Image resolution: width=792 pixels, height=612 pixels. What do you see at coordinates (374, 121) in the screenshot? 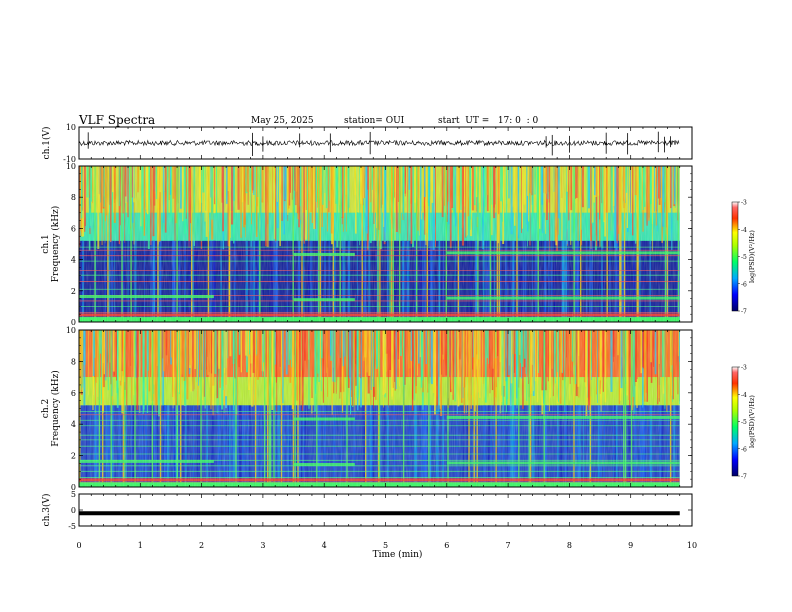
I see `station-label: station= OUI` at bounding box center [374, 121].